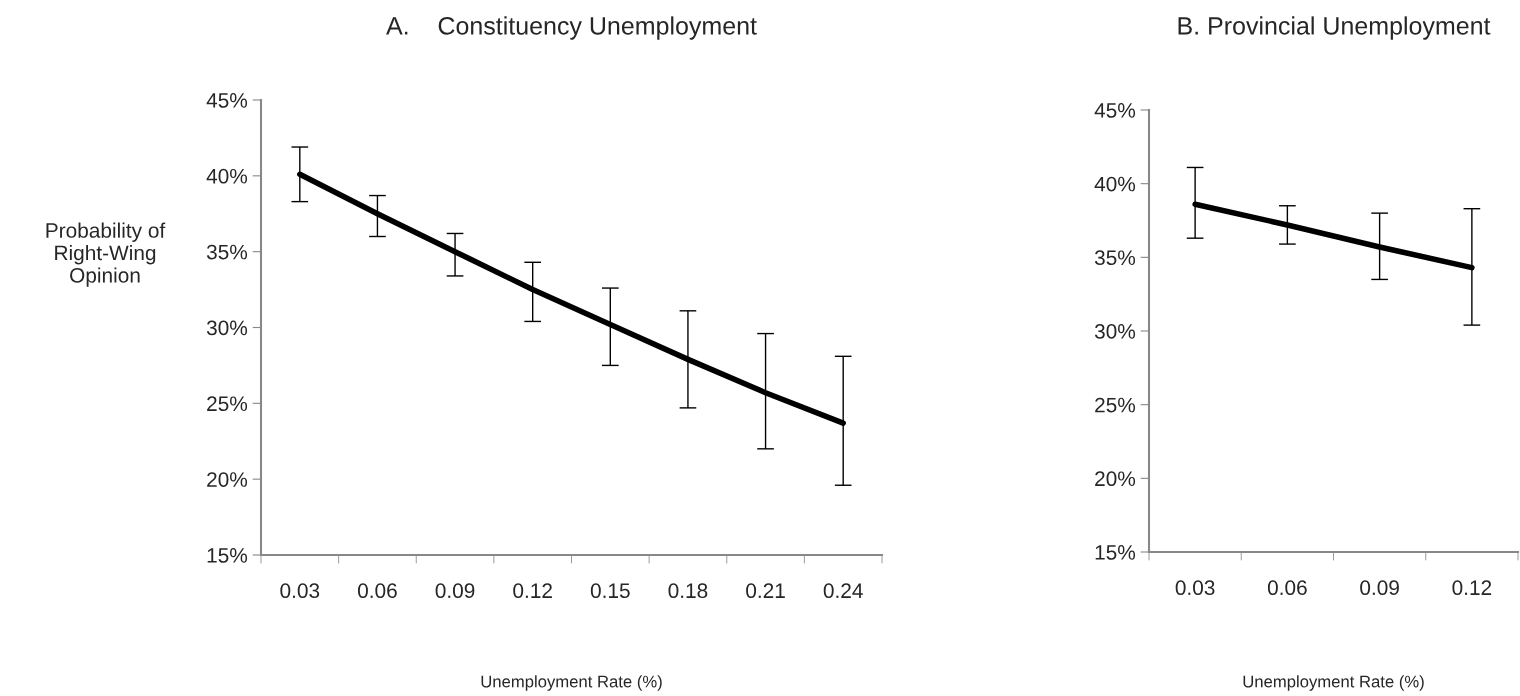  Describe the element at coordinates (688, 591) in the screenshot. I see `x-tick-label: 0.18` at that location.